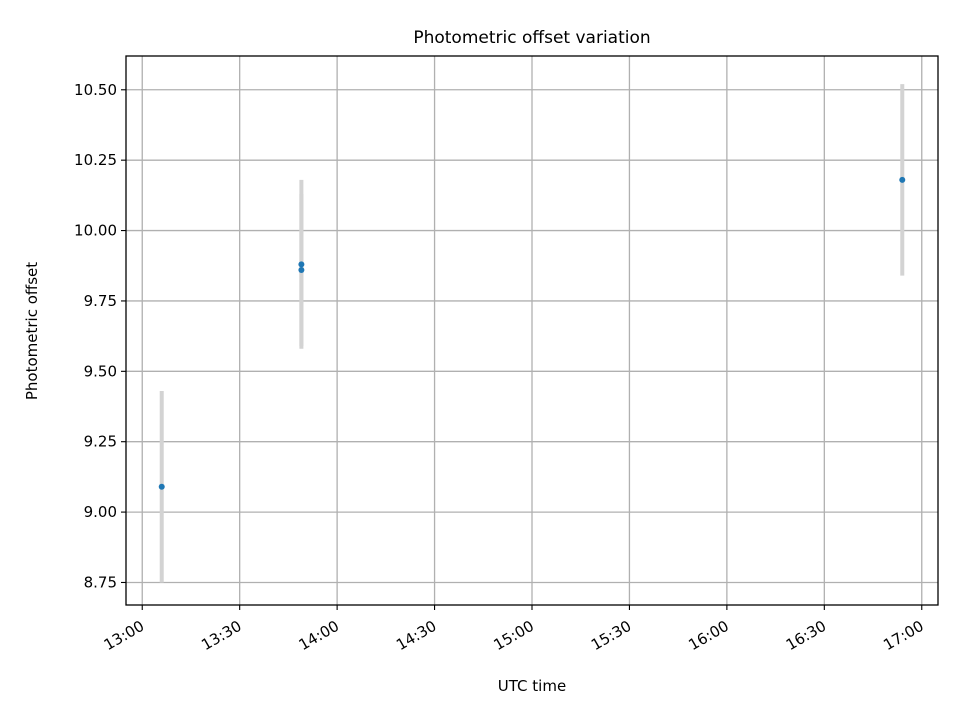 This screenshot has height=720, width=960. What do you see at coordinates (532, 686) in the screenshot?
I see `x-axis-label: UTC time` at bounding box center [532, 686].